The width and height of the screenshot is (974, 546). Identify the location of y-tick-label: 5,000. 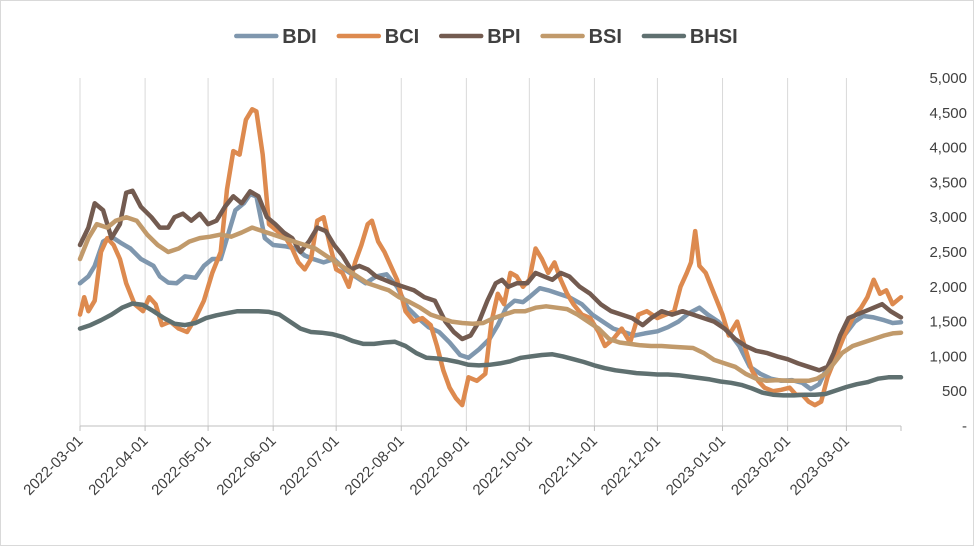
(948, 78).